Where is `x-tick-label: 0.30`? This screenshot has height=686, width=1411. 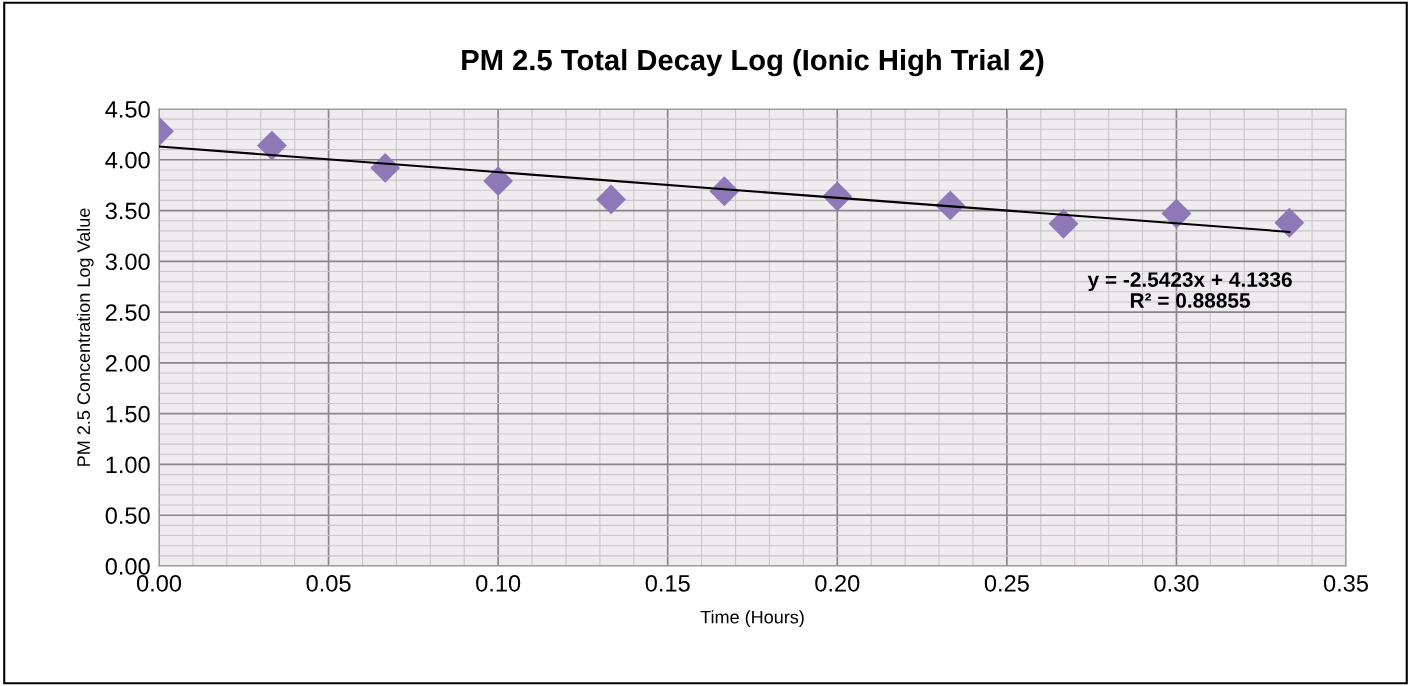
x-tick-label: 0.30 is located at coordinates (1176, 583).